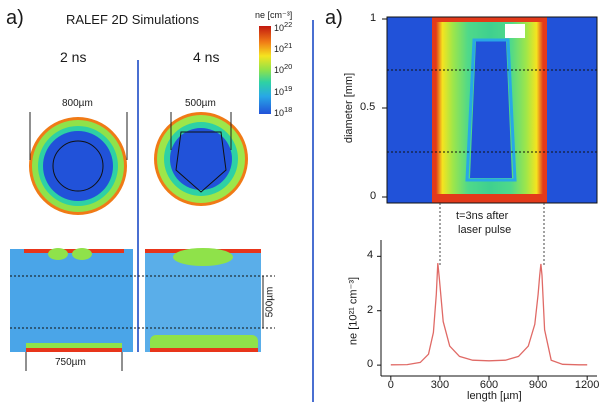 The image size is (600, 409). What do you see at coordinates (200, 103) in the screenshot?
I see `dim-ring-4ns: 500µm` at bounding box center [200, 103].